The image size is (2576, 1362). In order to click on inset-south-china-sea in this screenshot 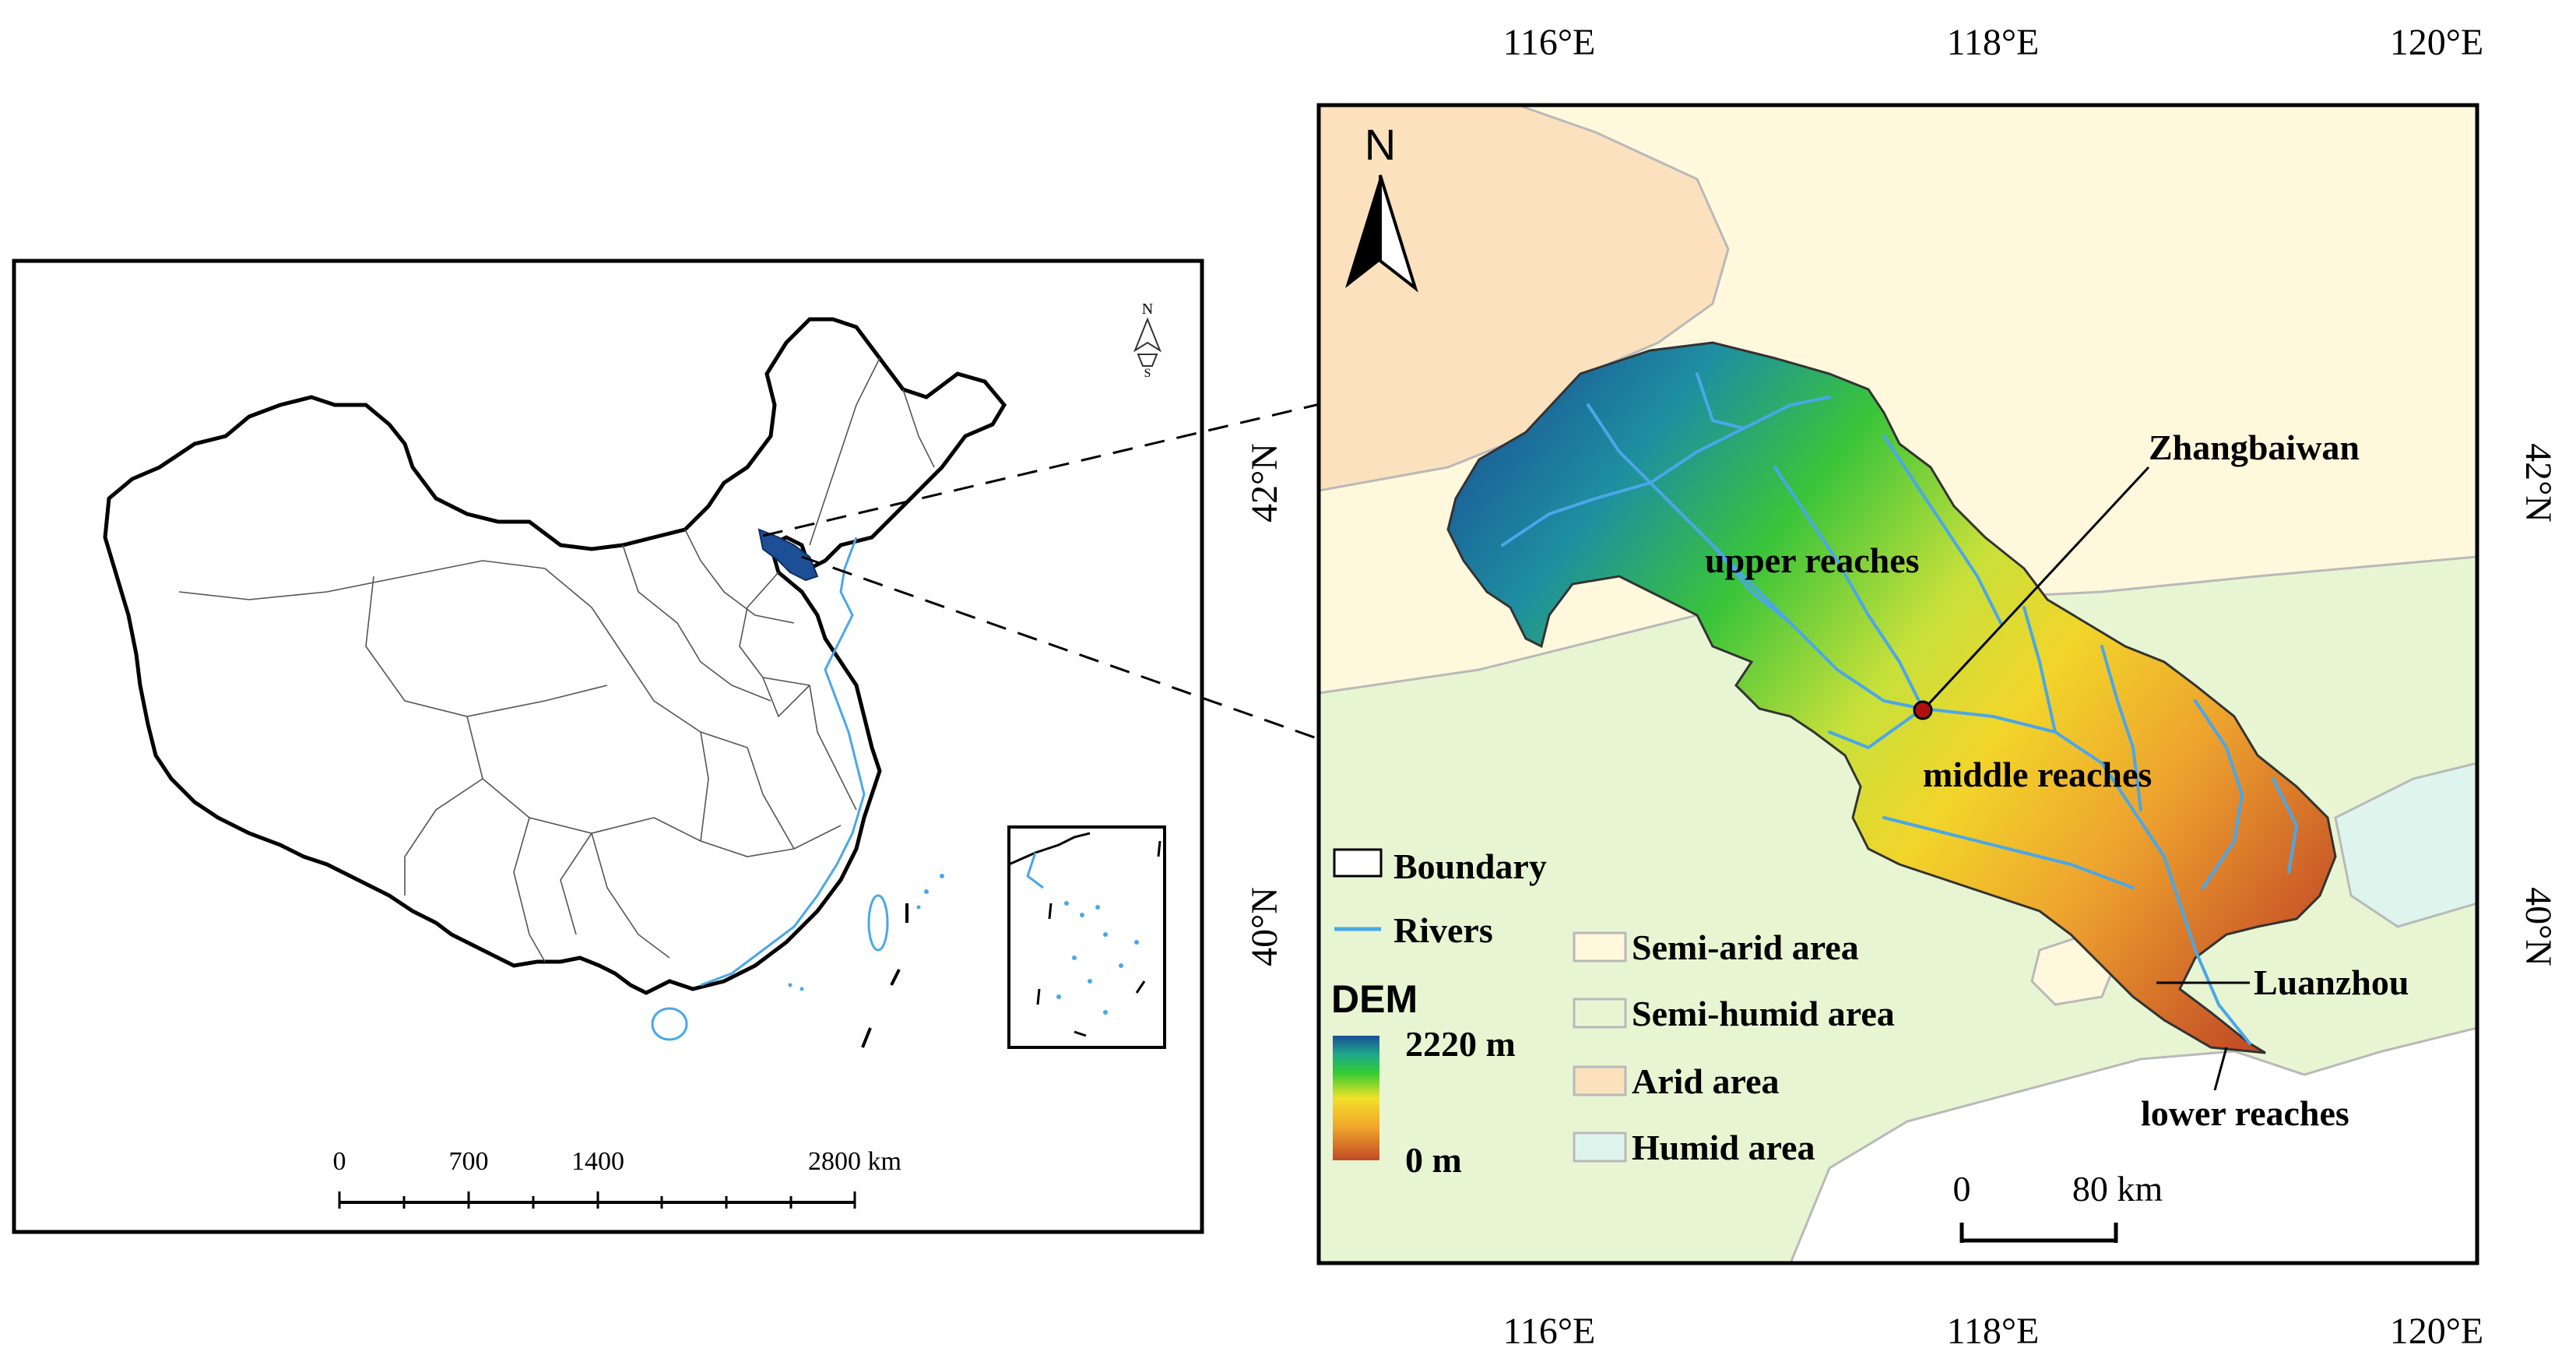, I will do `click(1087, 937)`.